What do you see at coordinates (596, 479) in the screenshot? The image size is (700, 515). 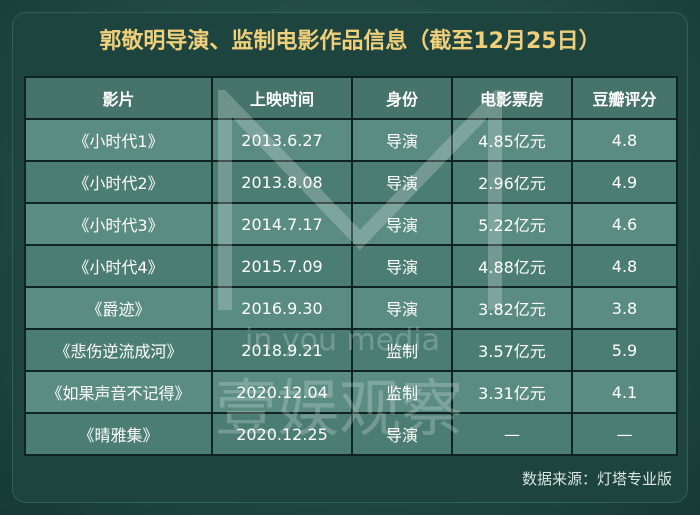 I see `data-source: 数据来源：灯塔专业版` at bounding box center [596, 479].